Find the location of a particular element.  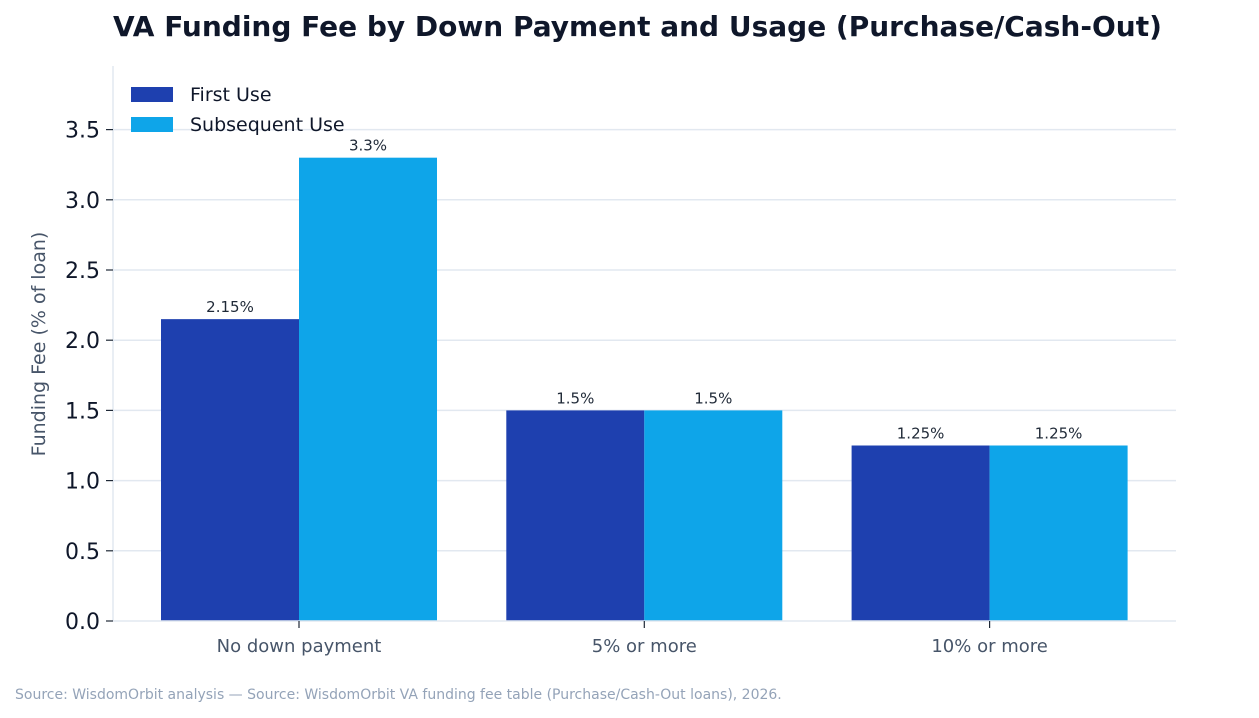

x-tick-label: No down payment is located at coordinates (299, 646).